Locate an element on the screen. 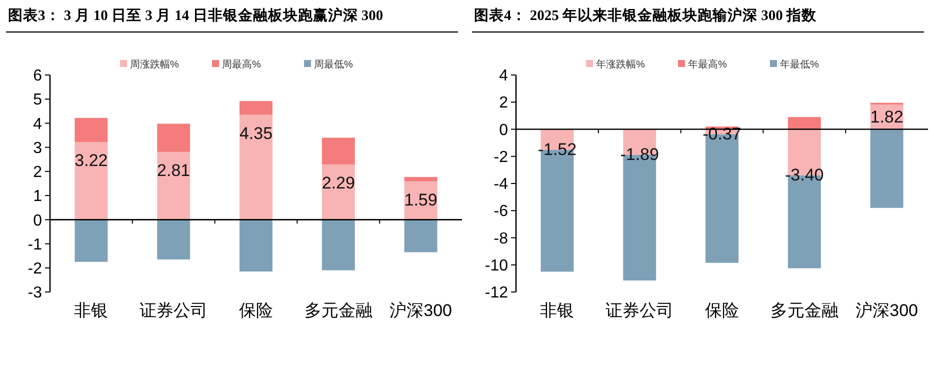 The width and height of the screenshot is (934, 369). data-label: 1.82 is located at coordinates (887, 117).